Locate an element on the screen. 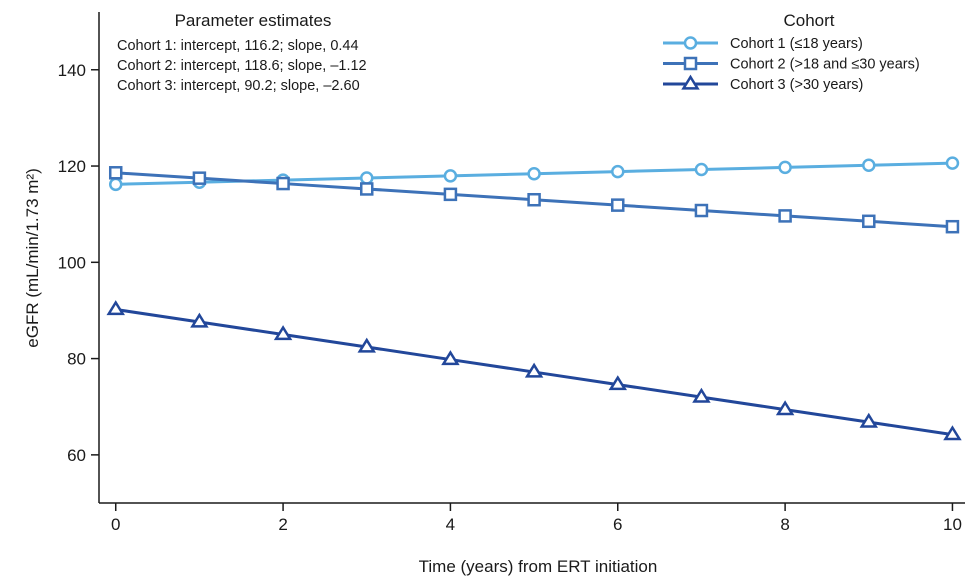 This screenshot has height=580, width=974. legend-item-cohort-3: Cohort 3 (>30 years) is located at coordinates (763, 83).